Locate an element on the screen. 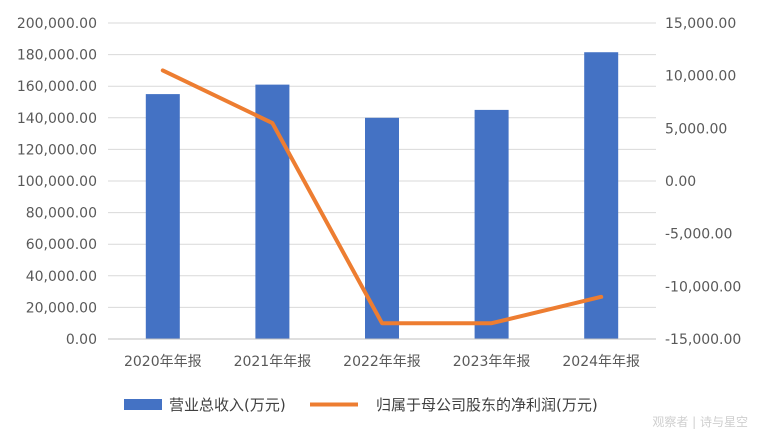 The height and width of the screenshot is (434, 762). category-label: 2021年年报 is located at coordinates (273, 362).